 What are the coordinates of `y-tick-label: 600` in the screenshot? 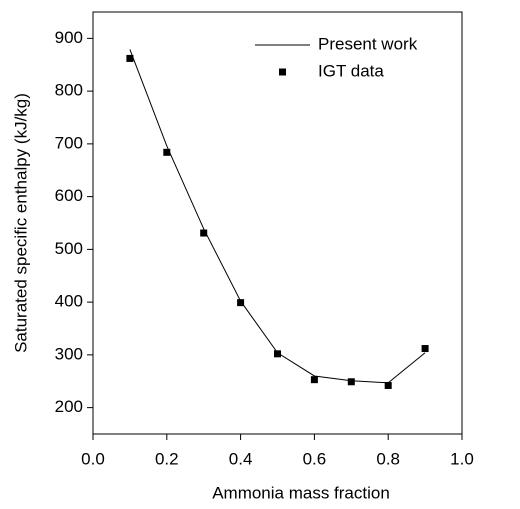 It's located at (69, 195).